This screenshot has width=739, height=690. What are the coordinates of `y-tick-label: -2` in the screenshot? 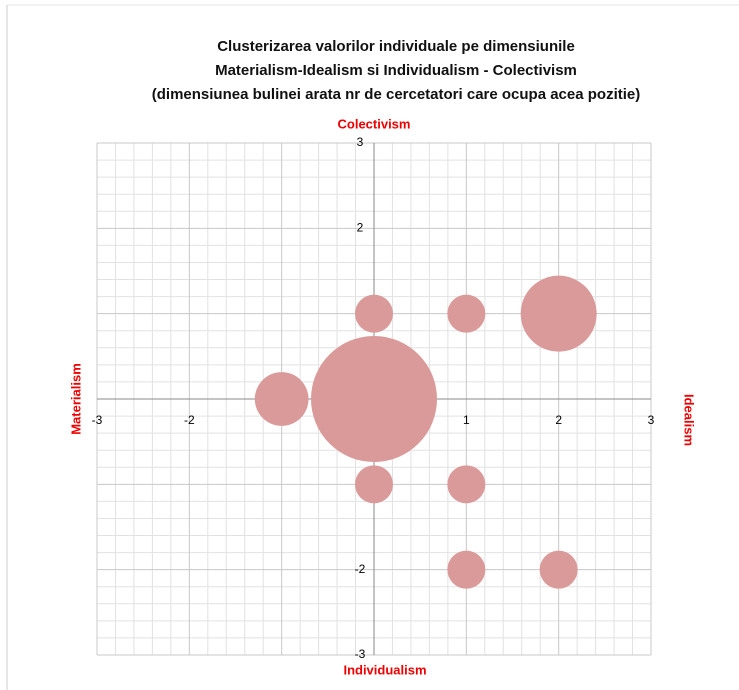 It's located at (360, 569).